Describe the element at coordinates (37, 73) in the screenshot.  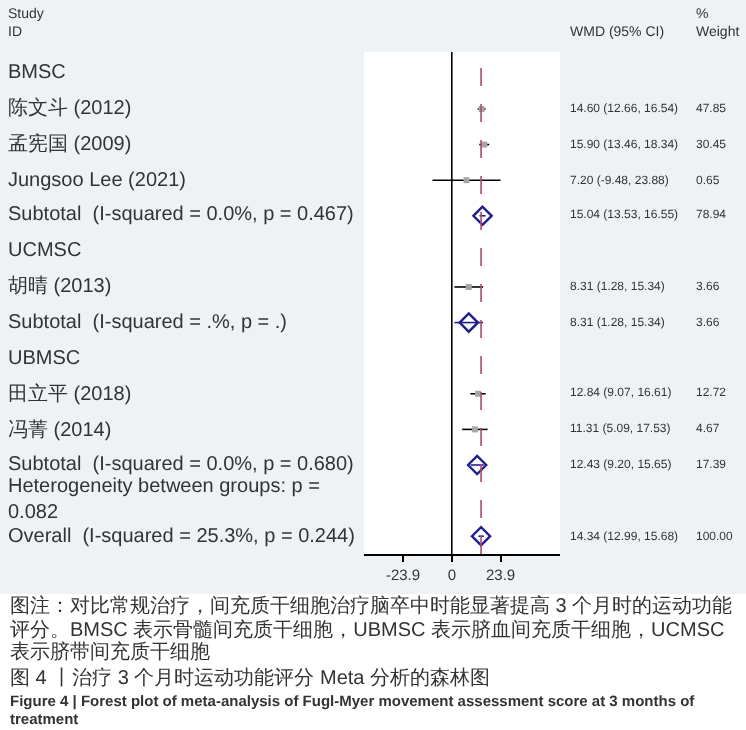
I see `y-tick-label: BMSC` at that location.